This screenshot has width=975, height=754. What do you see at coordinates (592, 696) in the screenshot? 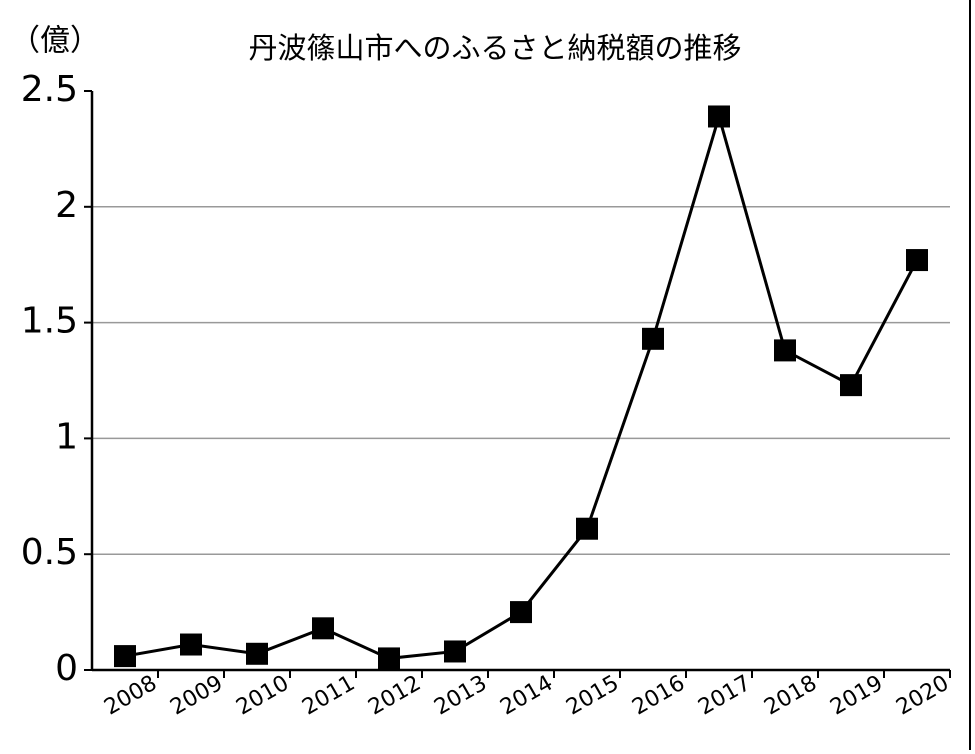
I see `x-tick-label: 2015` at bounding box center [592, 696].